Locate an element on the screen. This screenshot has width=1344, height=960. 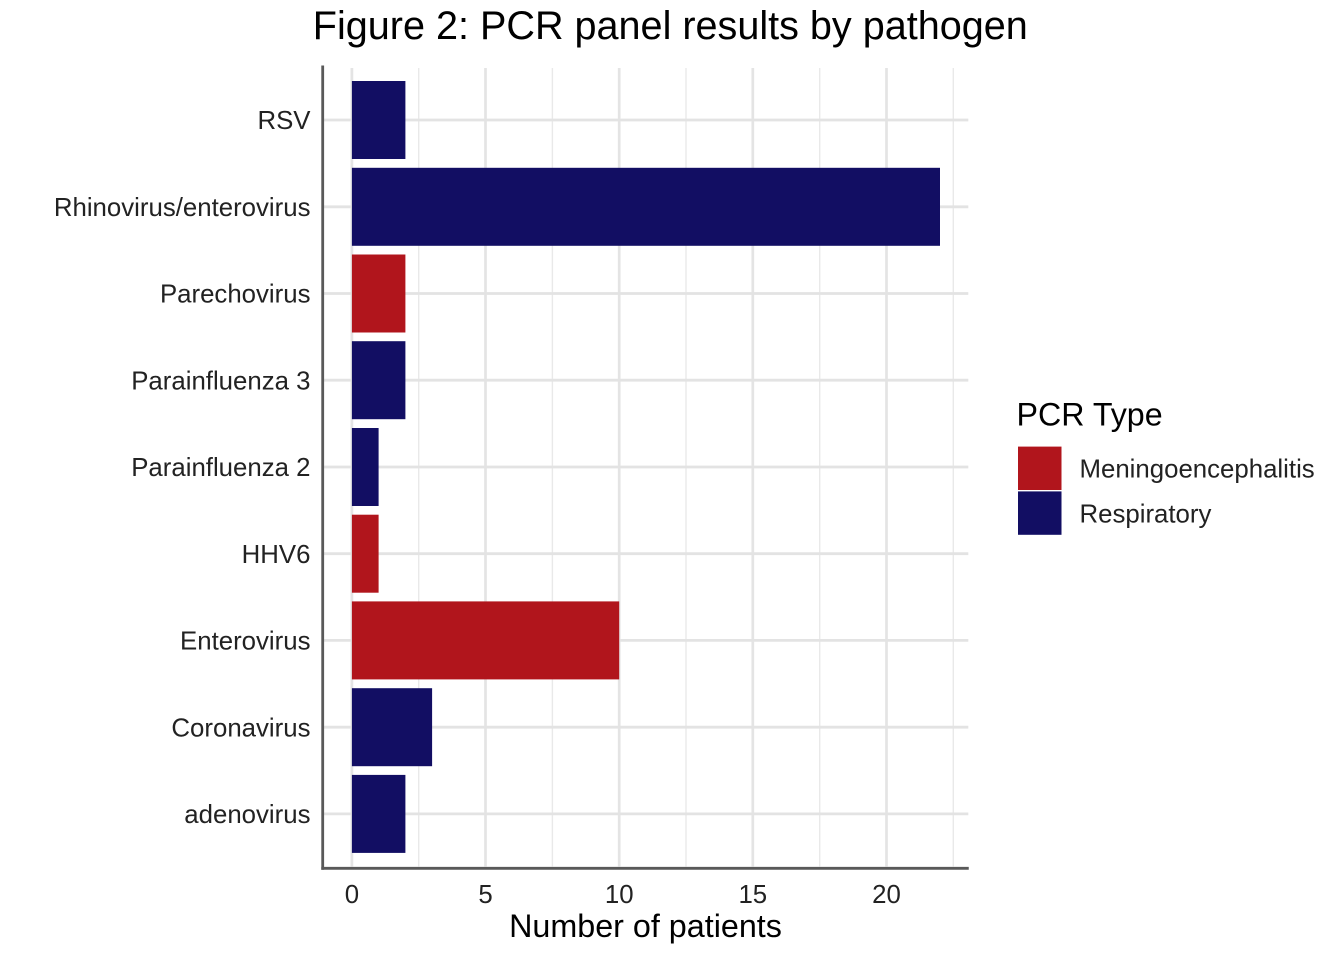
svg-text: PCR Type is located at coordinates (1090, 414).